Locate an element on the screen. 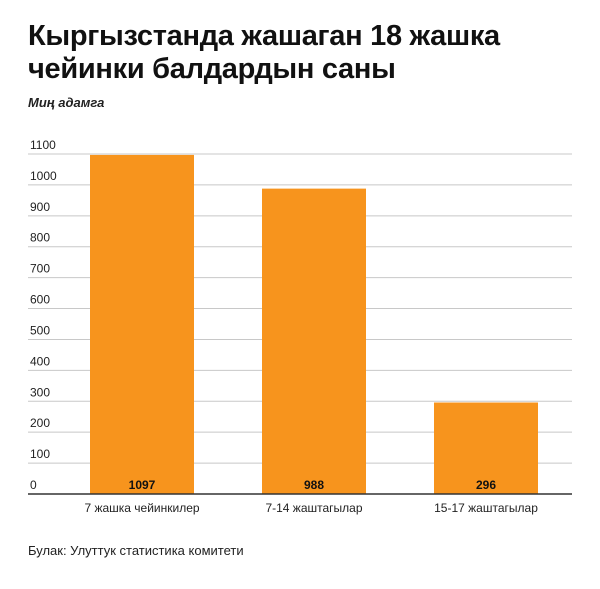 Image resolution: width=600 pixels, height=589 pixels. unit-label: Миң адамга is located at coordinates (66, 102).